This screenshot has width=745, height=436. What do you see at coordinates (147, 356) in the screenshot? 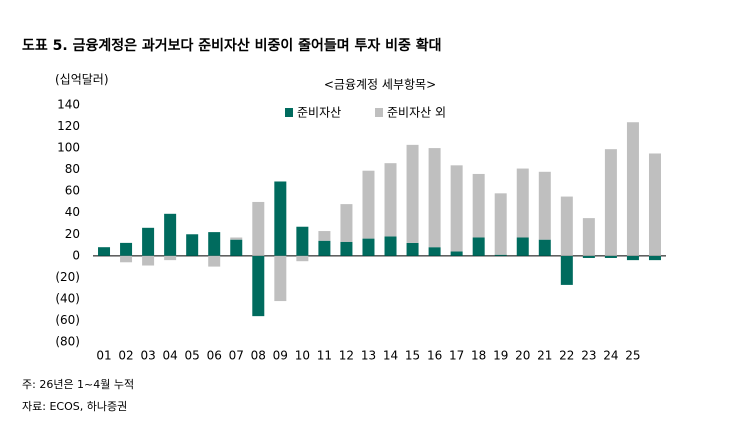
I see `x-tick-label: 03` at bounding box center [147, 356].